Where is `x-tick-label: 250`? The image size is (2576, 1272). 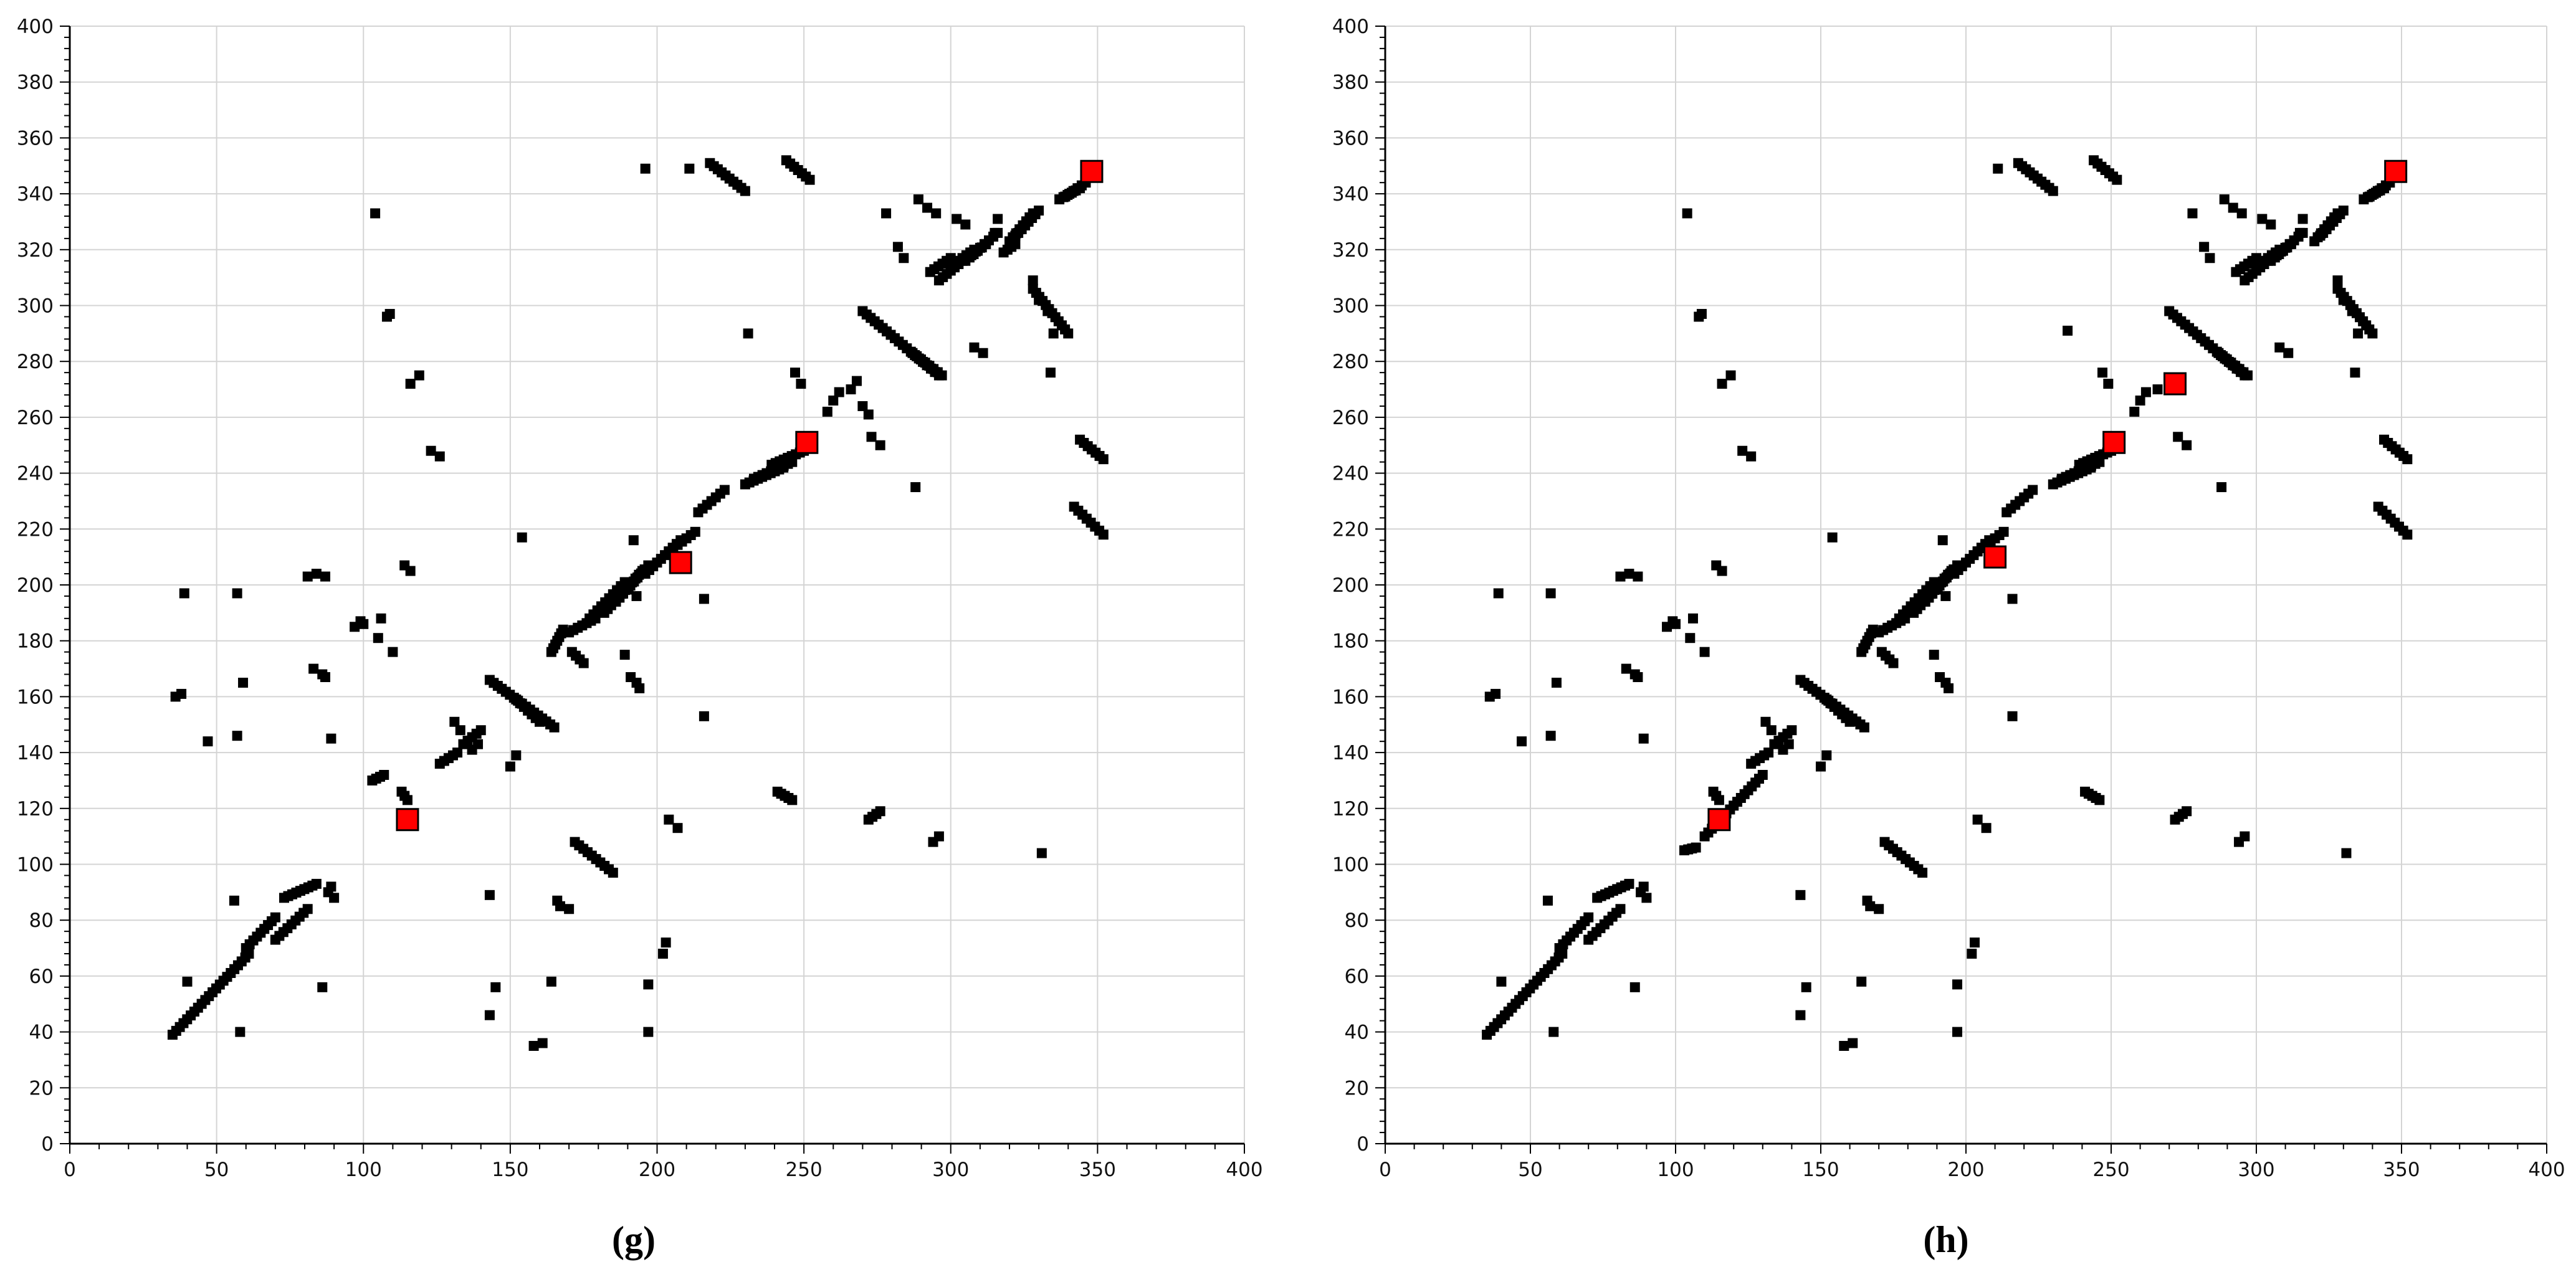
x-tick-label: 250 is located at coordinates (2110, 1170).